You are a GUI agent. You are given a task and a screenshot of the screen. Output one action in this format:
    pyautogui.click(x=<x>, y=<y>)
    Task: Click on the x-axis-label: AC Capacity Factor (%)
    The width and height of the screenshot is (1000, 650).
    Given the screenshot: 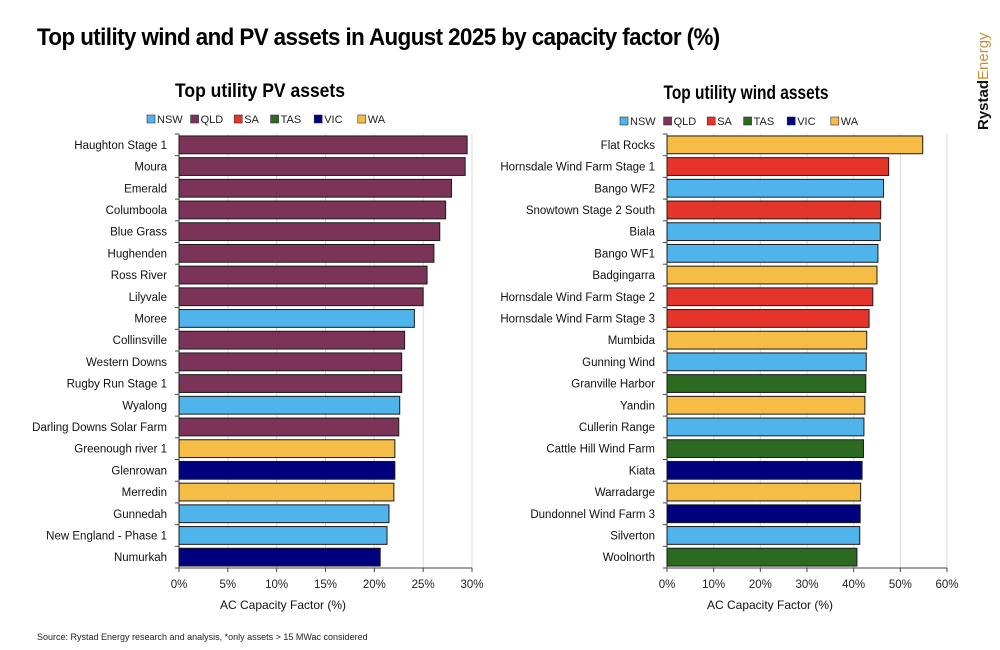 What is the action you would take?
    pyautogui.click(x=283, y=605)
    